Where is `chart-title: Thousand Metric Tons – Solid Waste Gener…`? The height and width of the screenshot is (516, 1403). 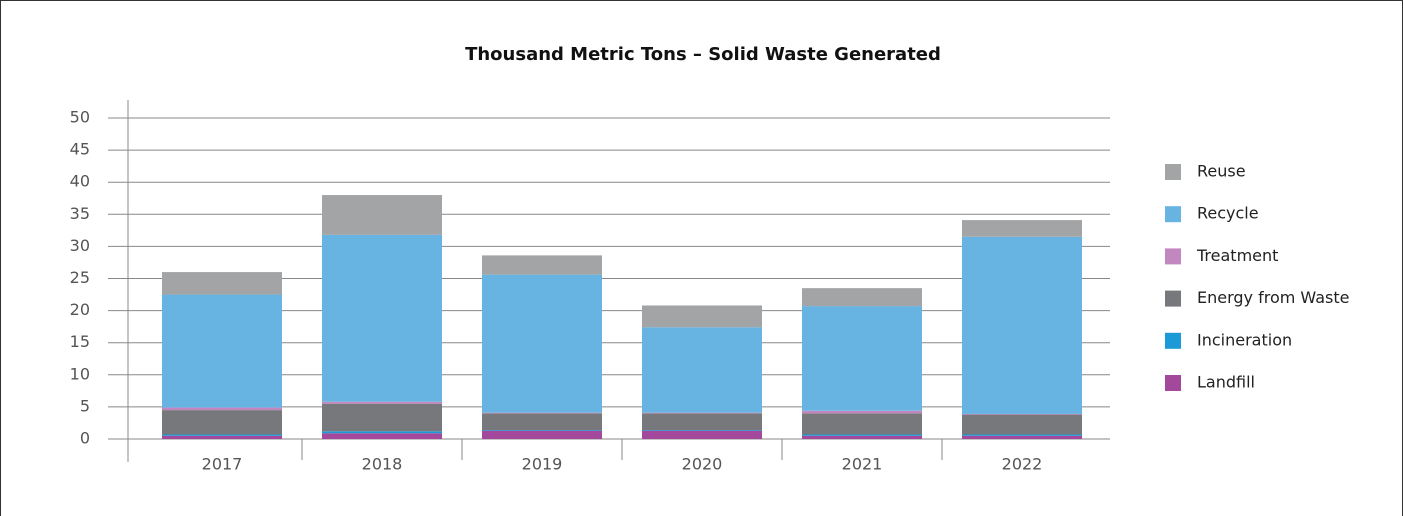 chart-title: Thousand Metric Tons – Solid Waste Gener… is located at coordinates (703, 54).